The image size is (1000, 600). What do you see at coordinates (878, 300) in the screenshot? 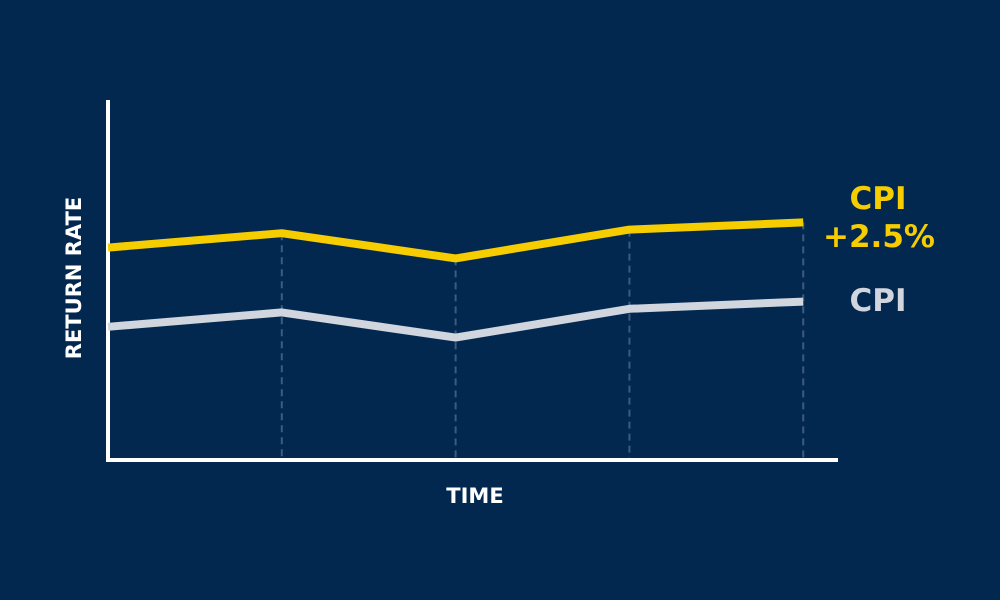
I see `legend-label: CPI` at bounding box center [878, 300].